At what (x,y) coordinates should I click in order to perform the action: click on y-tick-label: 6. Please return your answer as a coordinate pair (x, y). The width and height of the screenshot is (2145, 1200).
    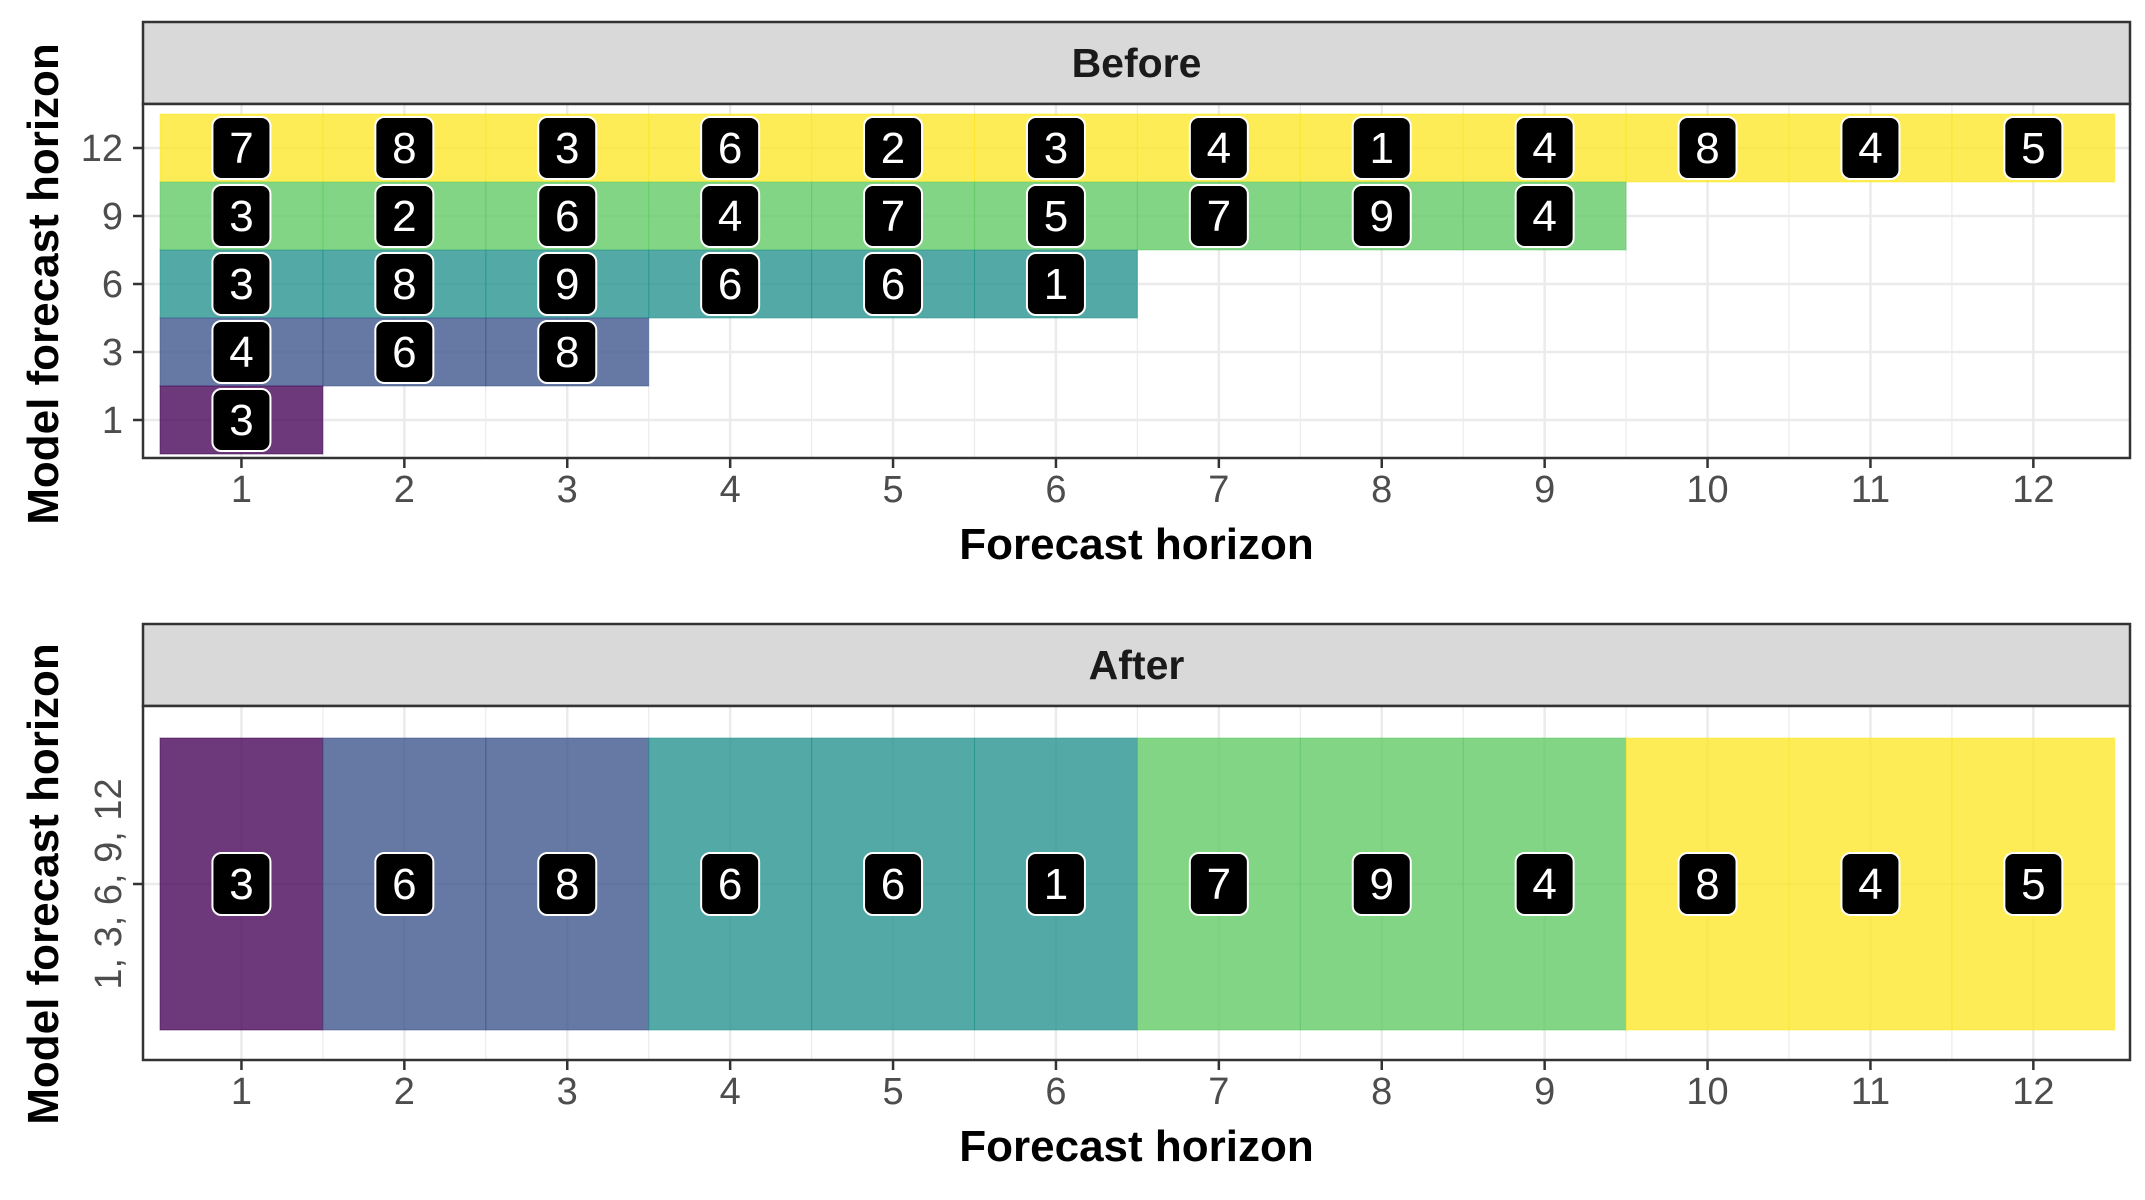
    Looking at the image, I should click on (112, 285).